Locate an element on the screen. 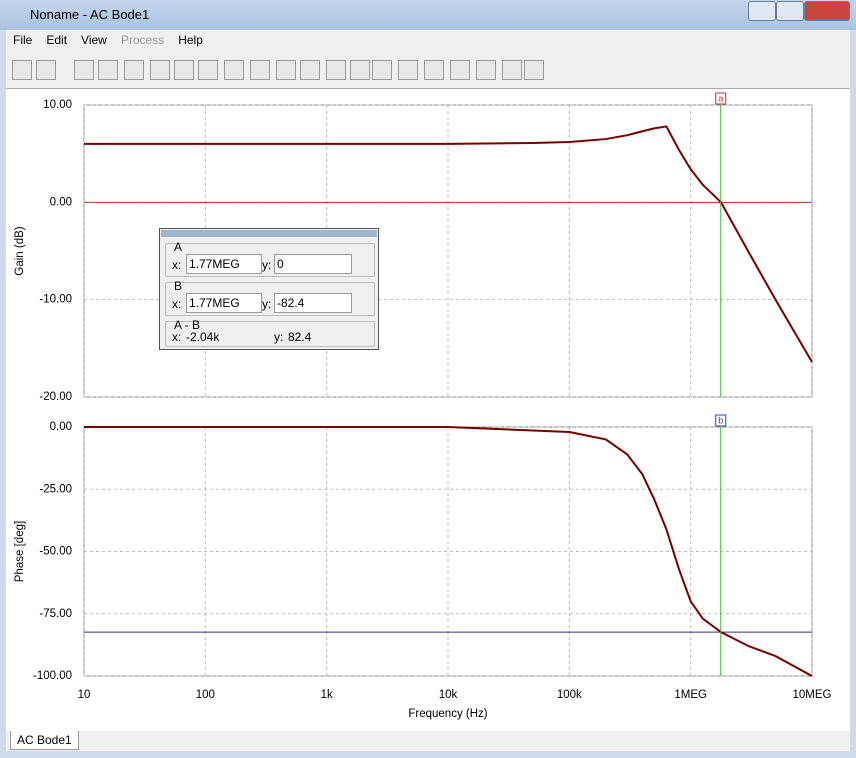 The height and width of the screenshot is (758, 856). y-tick-label: -50.00 is located at coordinates (55, 552).